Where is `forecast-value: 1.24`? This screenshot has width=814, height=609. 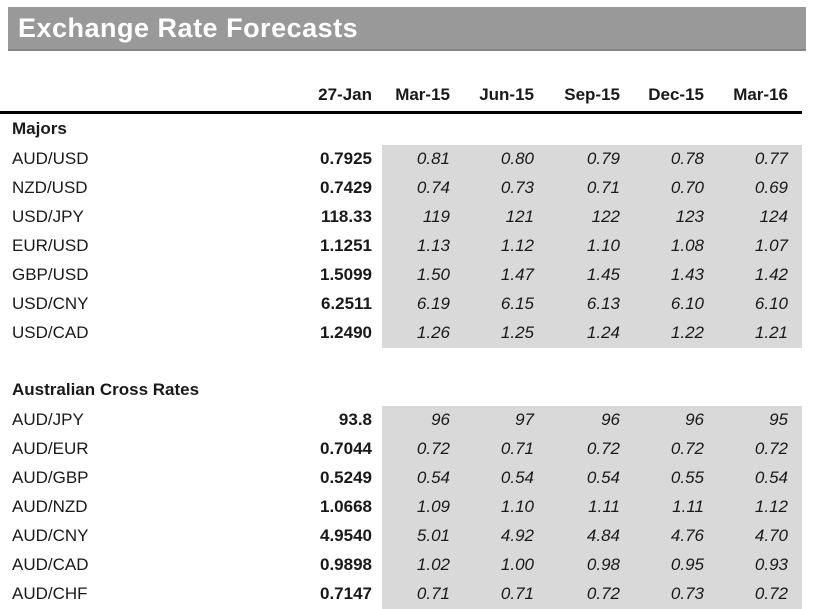
forecast-value: 1.24 is located at coordinates (591, 333).